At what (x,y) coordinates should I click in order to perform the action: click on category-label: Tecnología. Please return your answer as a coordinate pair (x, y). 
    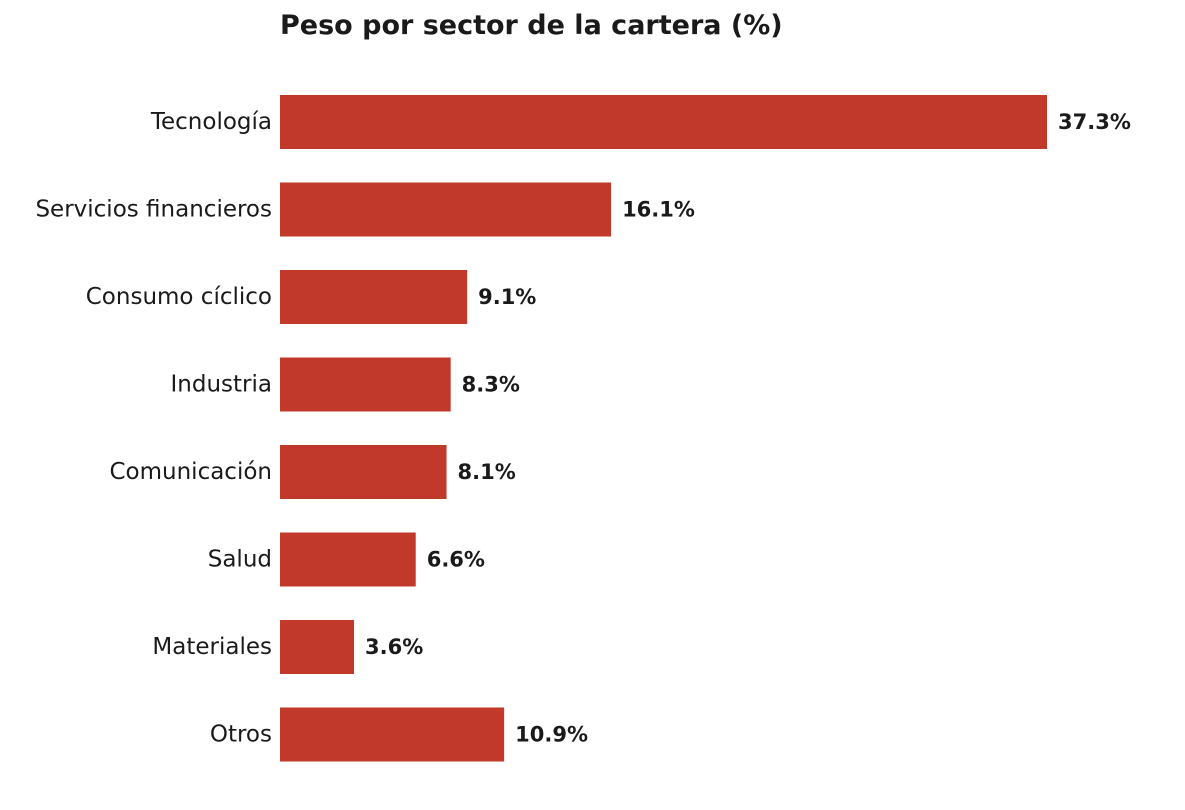
    Looking at the image, I should click on (211, 122).